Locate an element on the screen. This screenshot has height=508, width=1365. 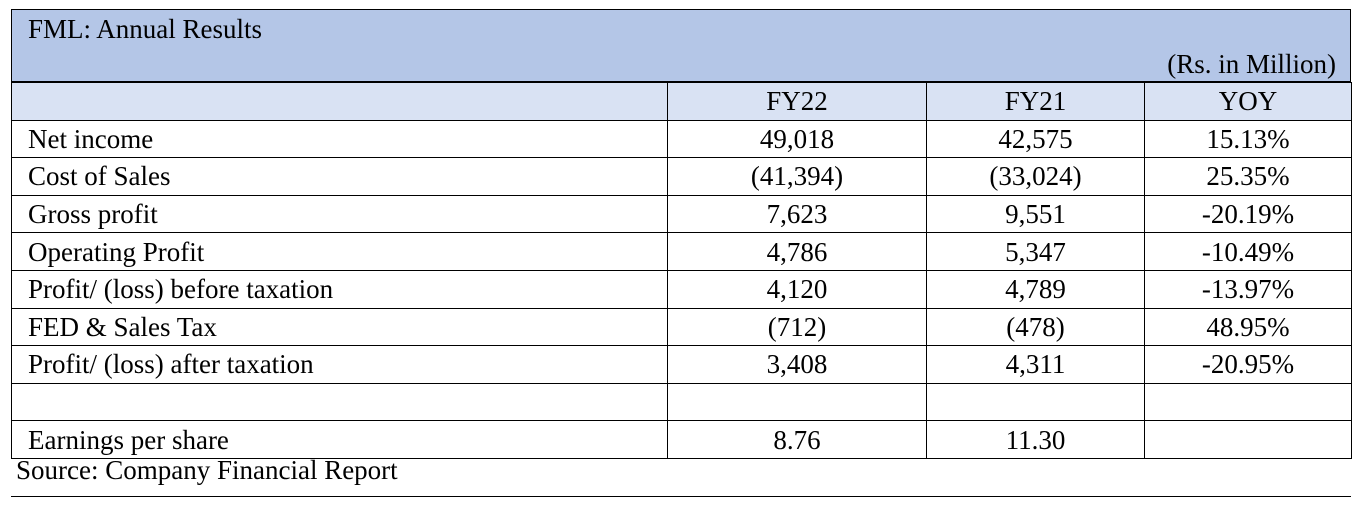
cell-fy21: (33,024) is located at coordinates (1035, 176).